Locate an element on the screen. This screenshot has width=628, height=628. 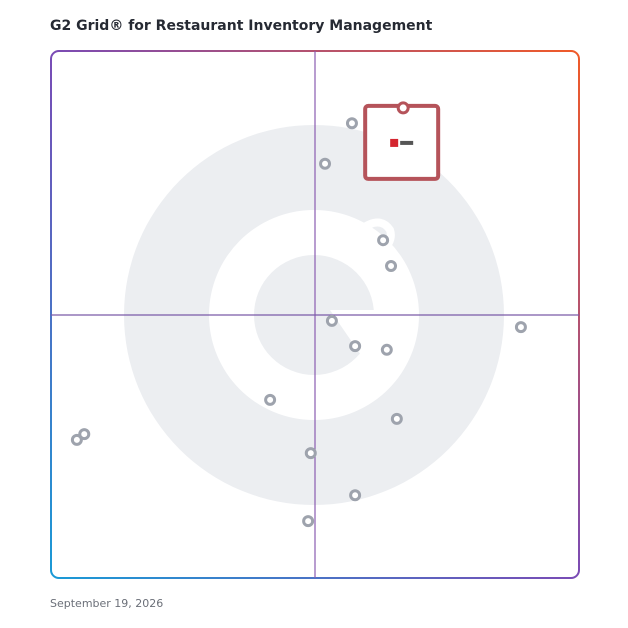
date: September 19, 2026 is located at coordinates (106, 603).